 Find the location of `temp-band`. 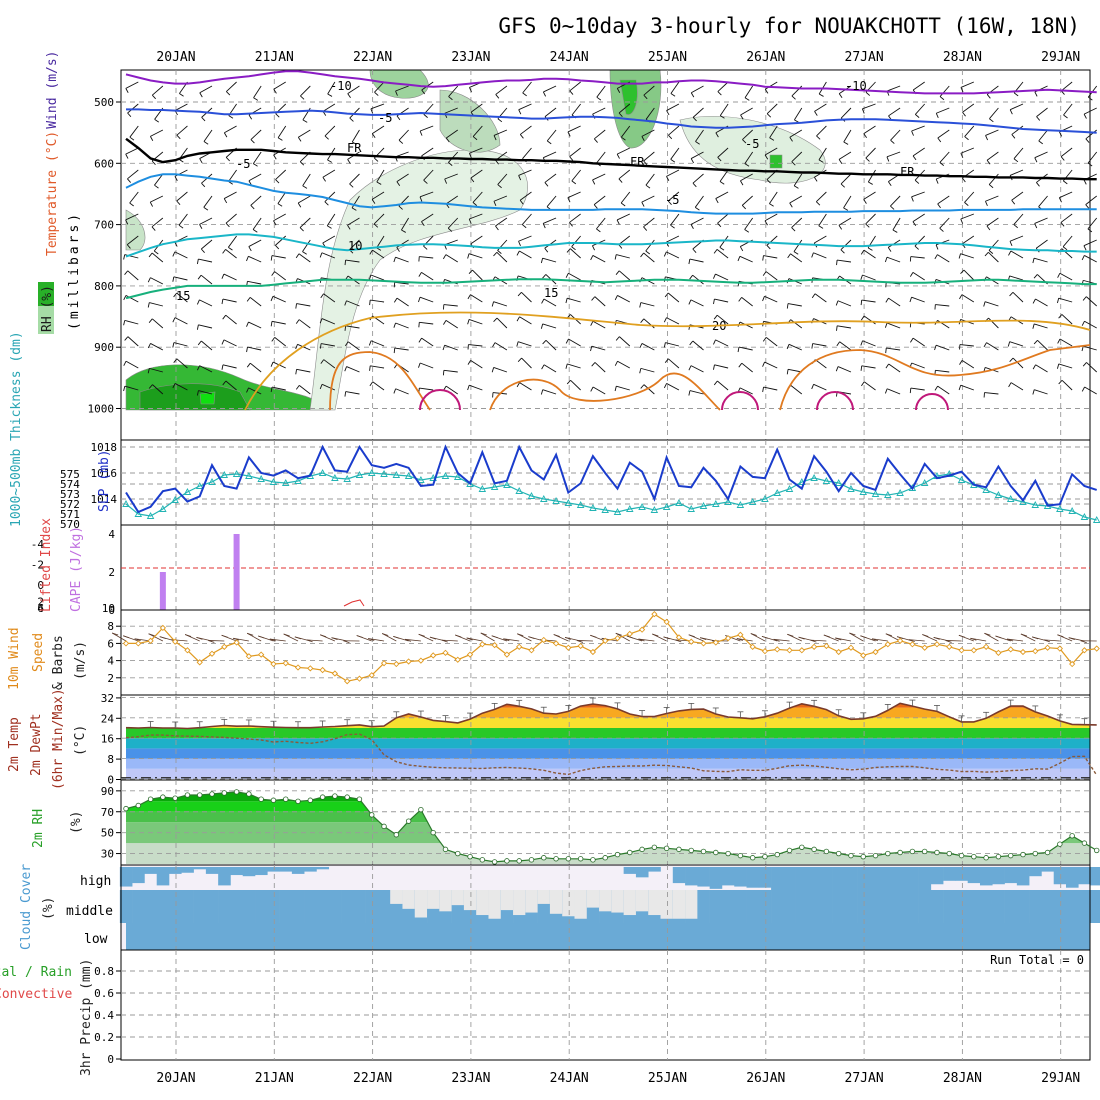

temp-band is located at coordinates (608, 722).